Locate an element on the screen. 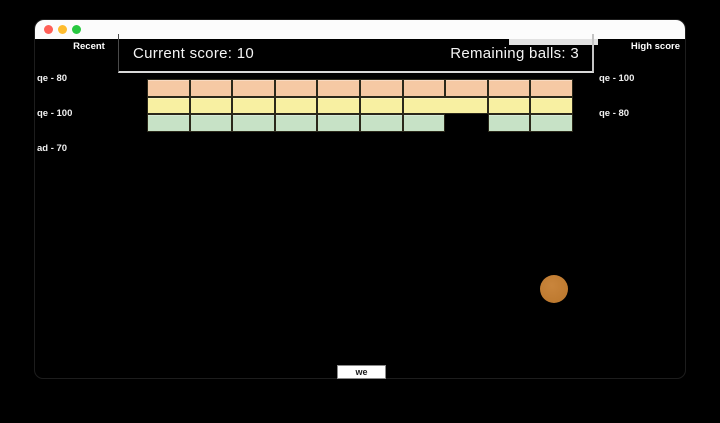 The image size is (720, 423). current-score-label: Current score: 10 is located at coordinates (193, 53).